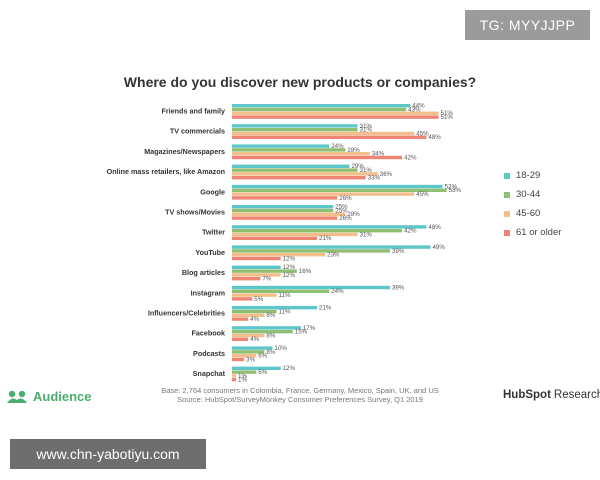 This screenshot has height=480, width=600. What do you see at coordinates (270, 315) in the screenshot?
I see `data-label-influencers-celebrities-45-60: 8%` at bounding box center [270, 315].